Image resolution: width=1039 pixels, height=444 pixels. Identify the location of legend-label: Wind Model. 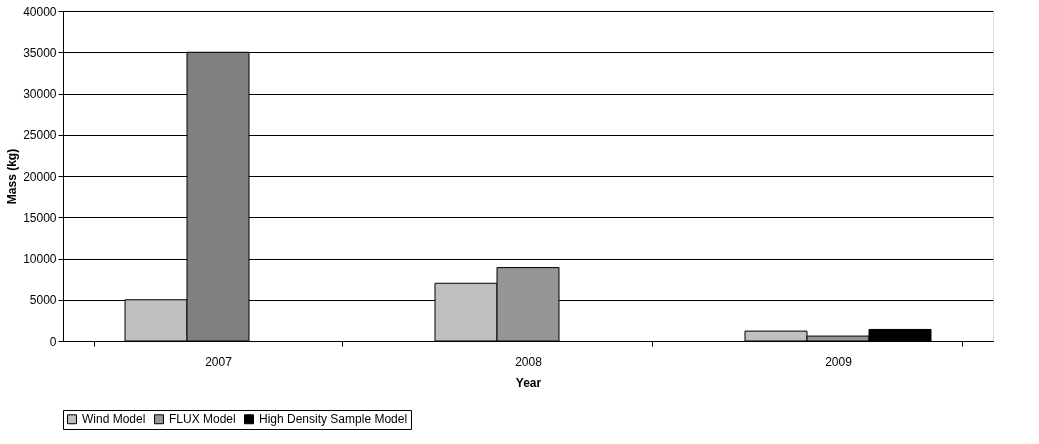
(114, 419).